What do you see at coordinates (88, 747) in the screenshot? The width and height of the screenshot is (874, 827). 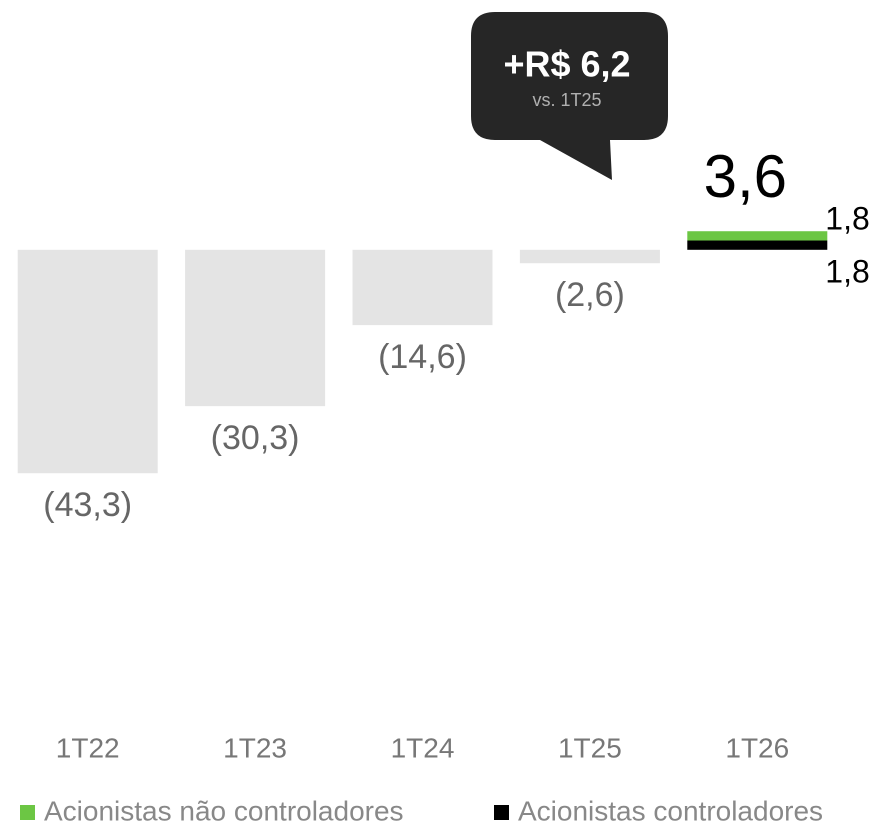 I see `x-tick-label: 1T22` at bounding box center [88, 747].